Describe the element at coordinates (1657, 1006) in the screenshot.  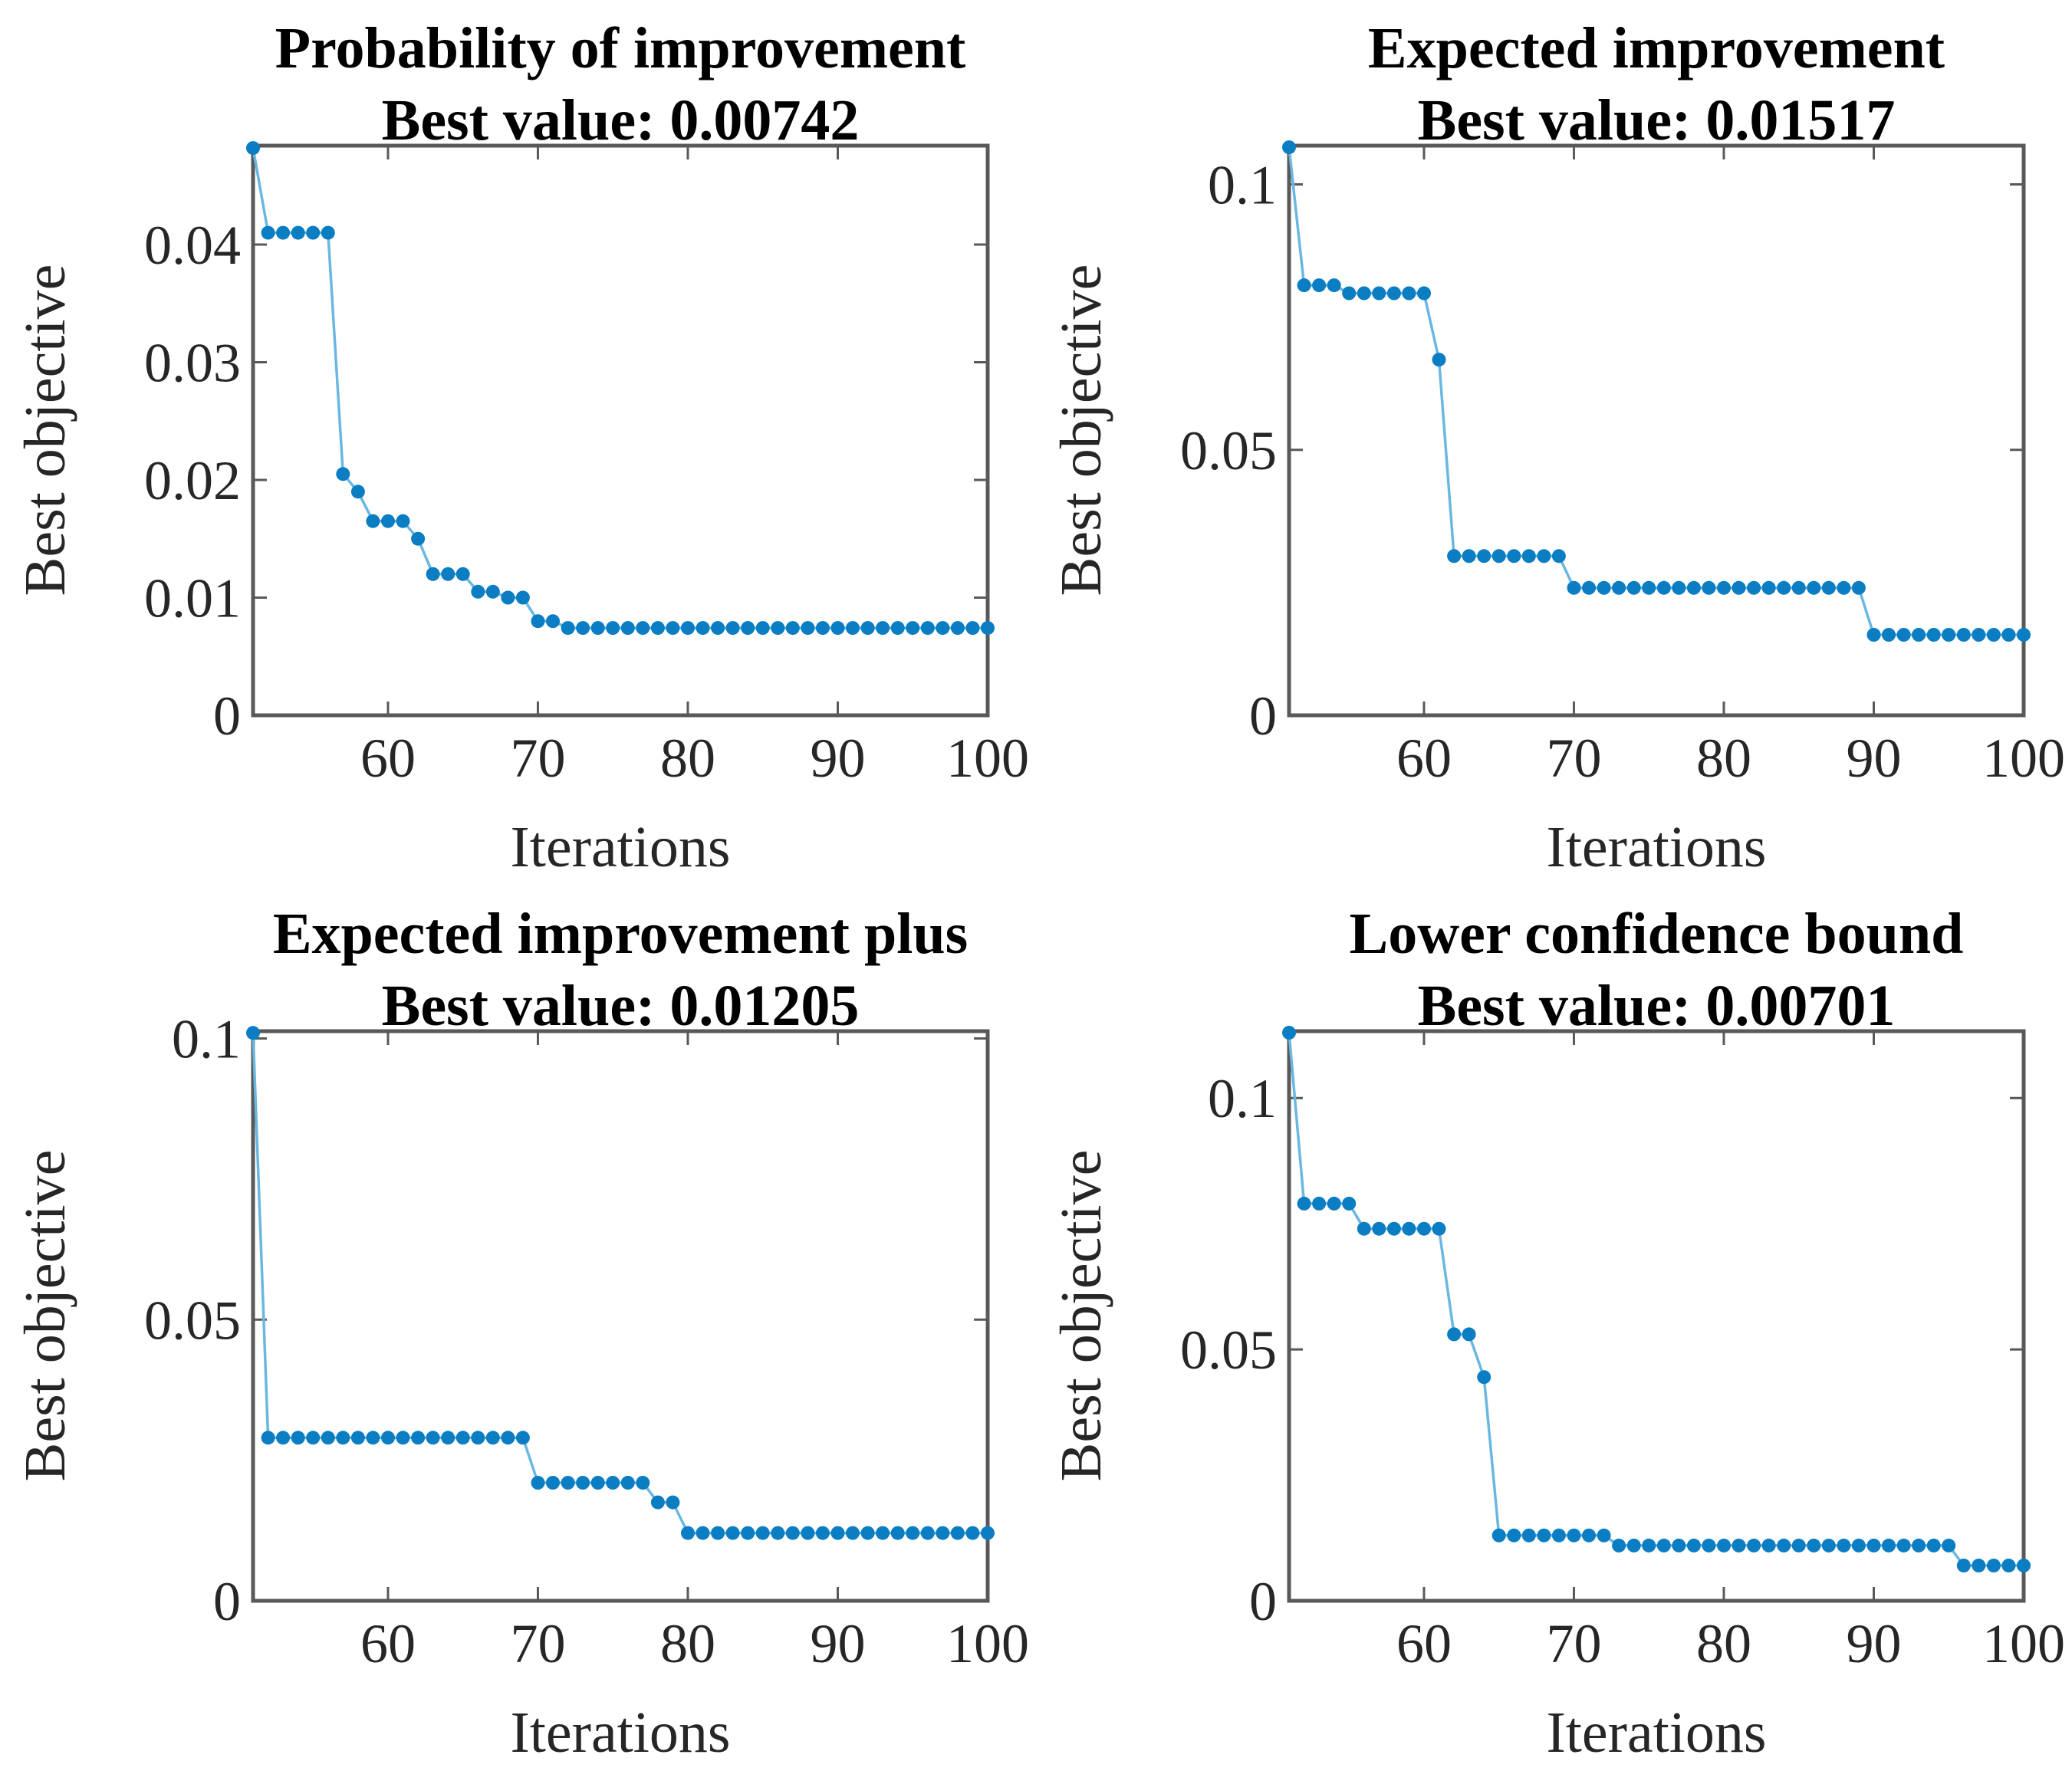
I see `chart-best-value: Best value: 0.00701` at that location.